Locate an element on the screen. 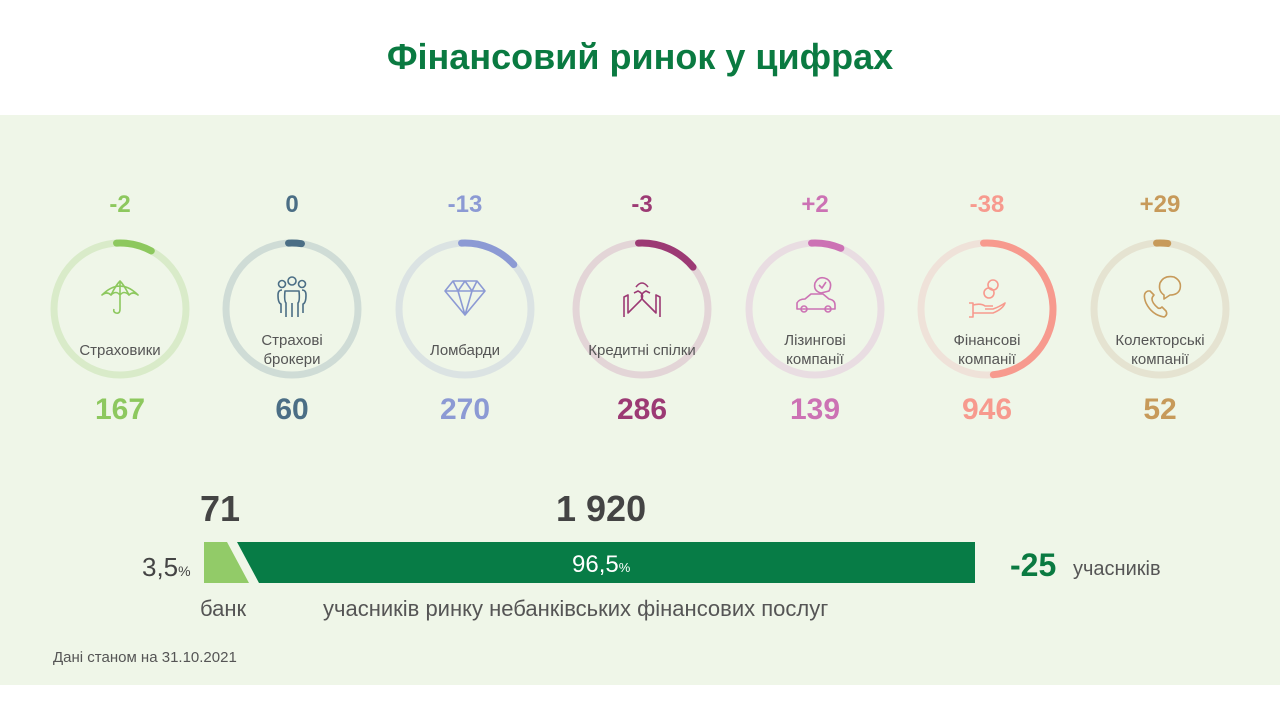 Image resolution: width=1280 pixels, height=720 pixels. nbfi-count: 1 920 is located at coordinates (601, 508).